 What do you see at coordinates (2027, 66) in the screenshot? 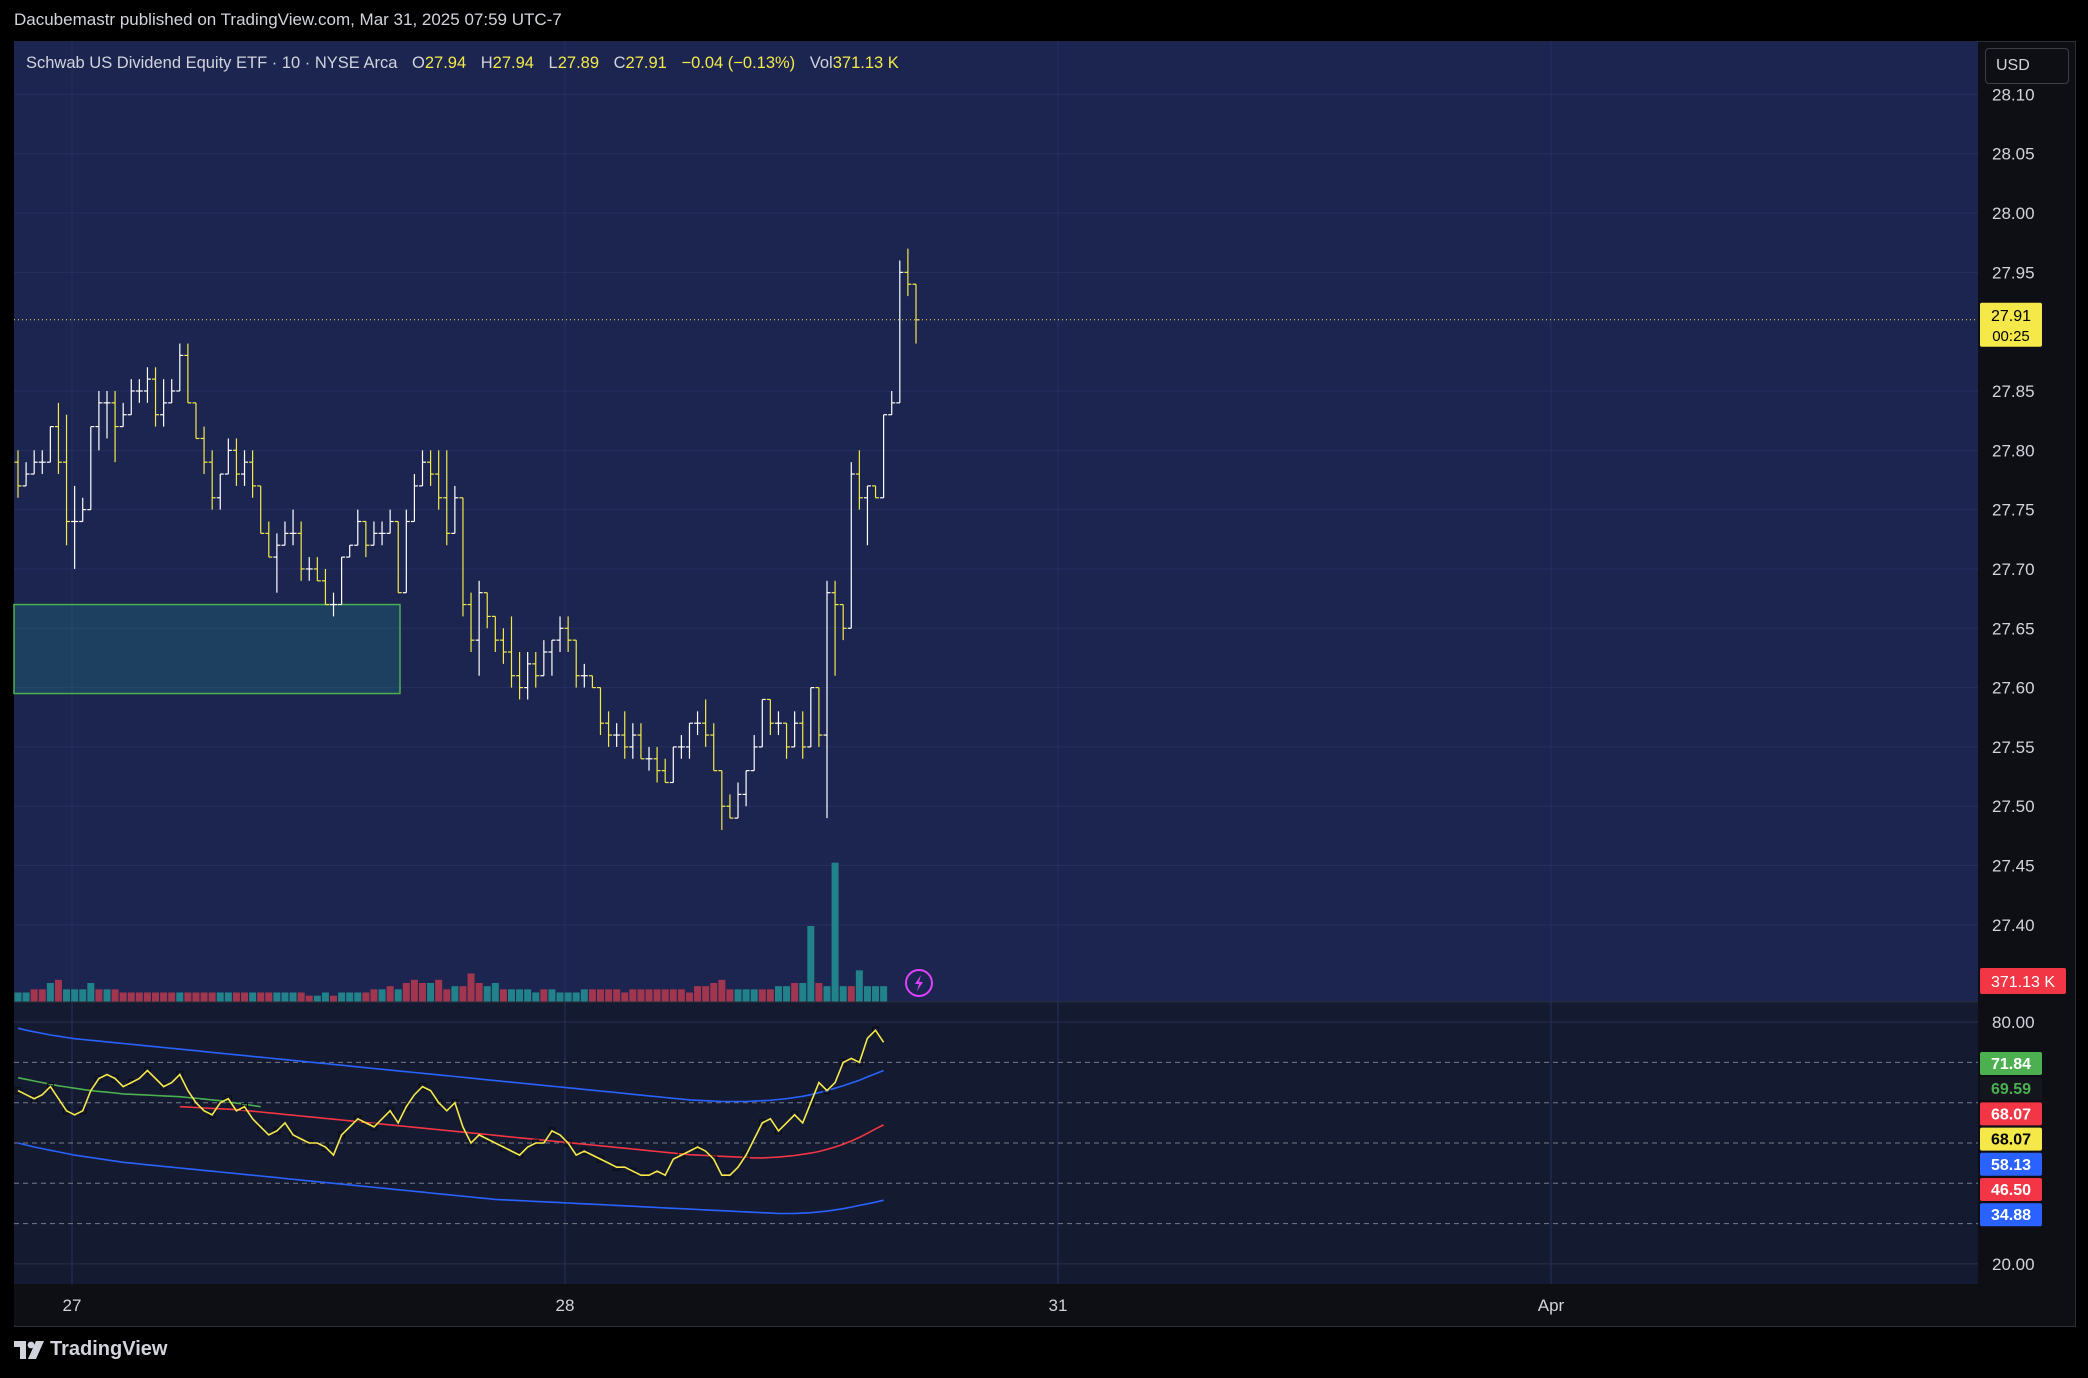
I see `currency-button: USD` at bounding box center [2027, 66].